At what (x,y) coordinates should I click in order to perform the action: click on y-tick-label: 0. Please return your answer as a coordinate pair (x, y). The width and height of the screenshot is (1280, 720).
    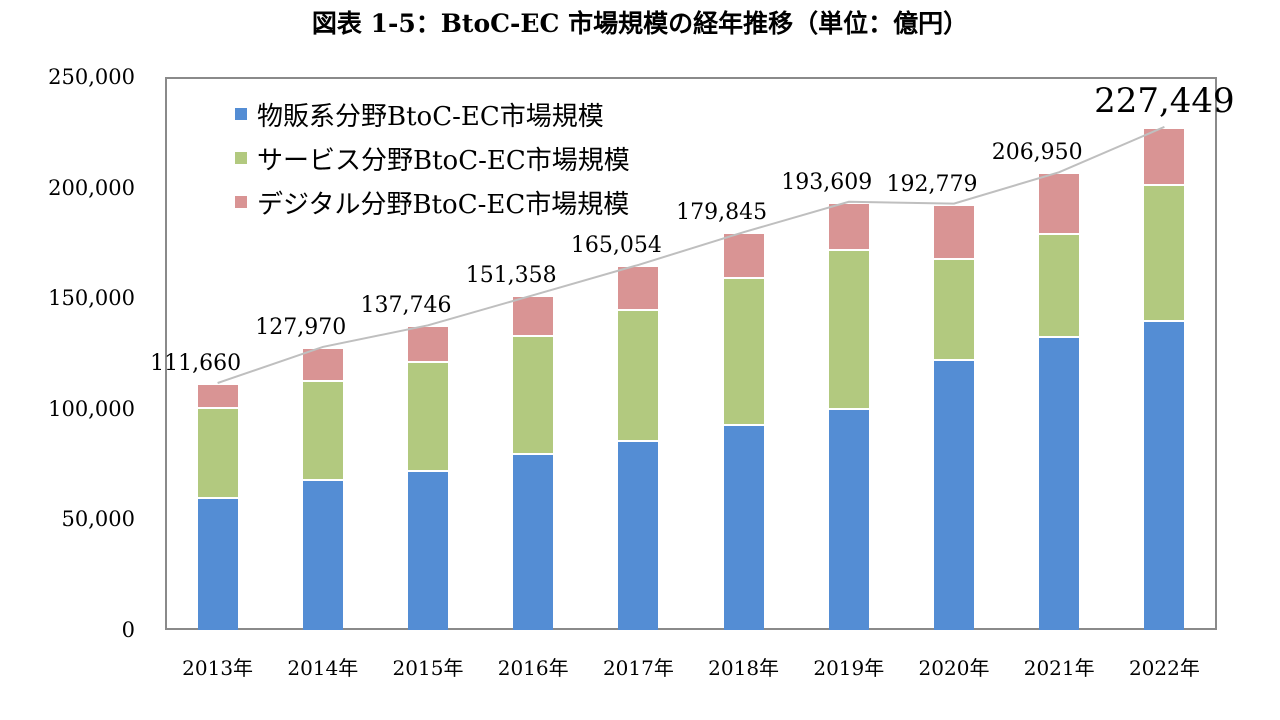
    Looking at the image, I should click on (128, 630).